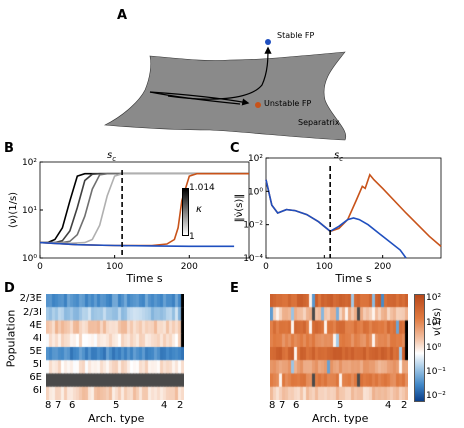 The height and width of the screenshot is (428, 464). What do you see at coordinates (112, 156) in the screenshot?
I see `chart-b-sc-label: sc` at bounding box center [112, 156].